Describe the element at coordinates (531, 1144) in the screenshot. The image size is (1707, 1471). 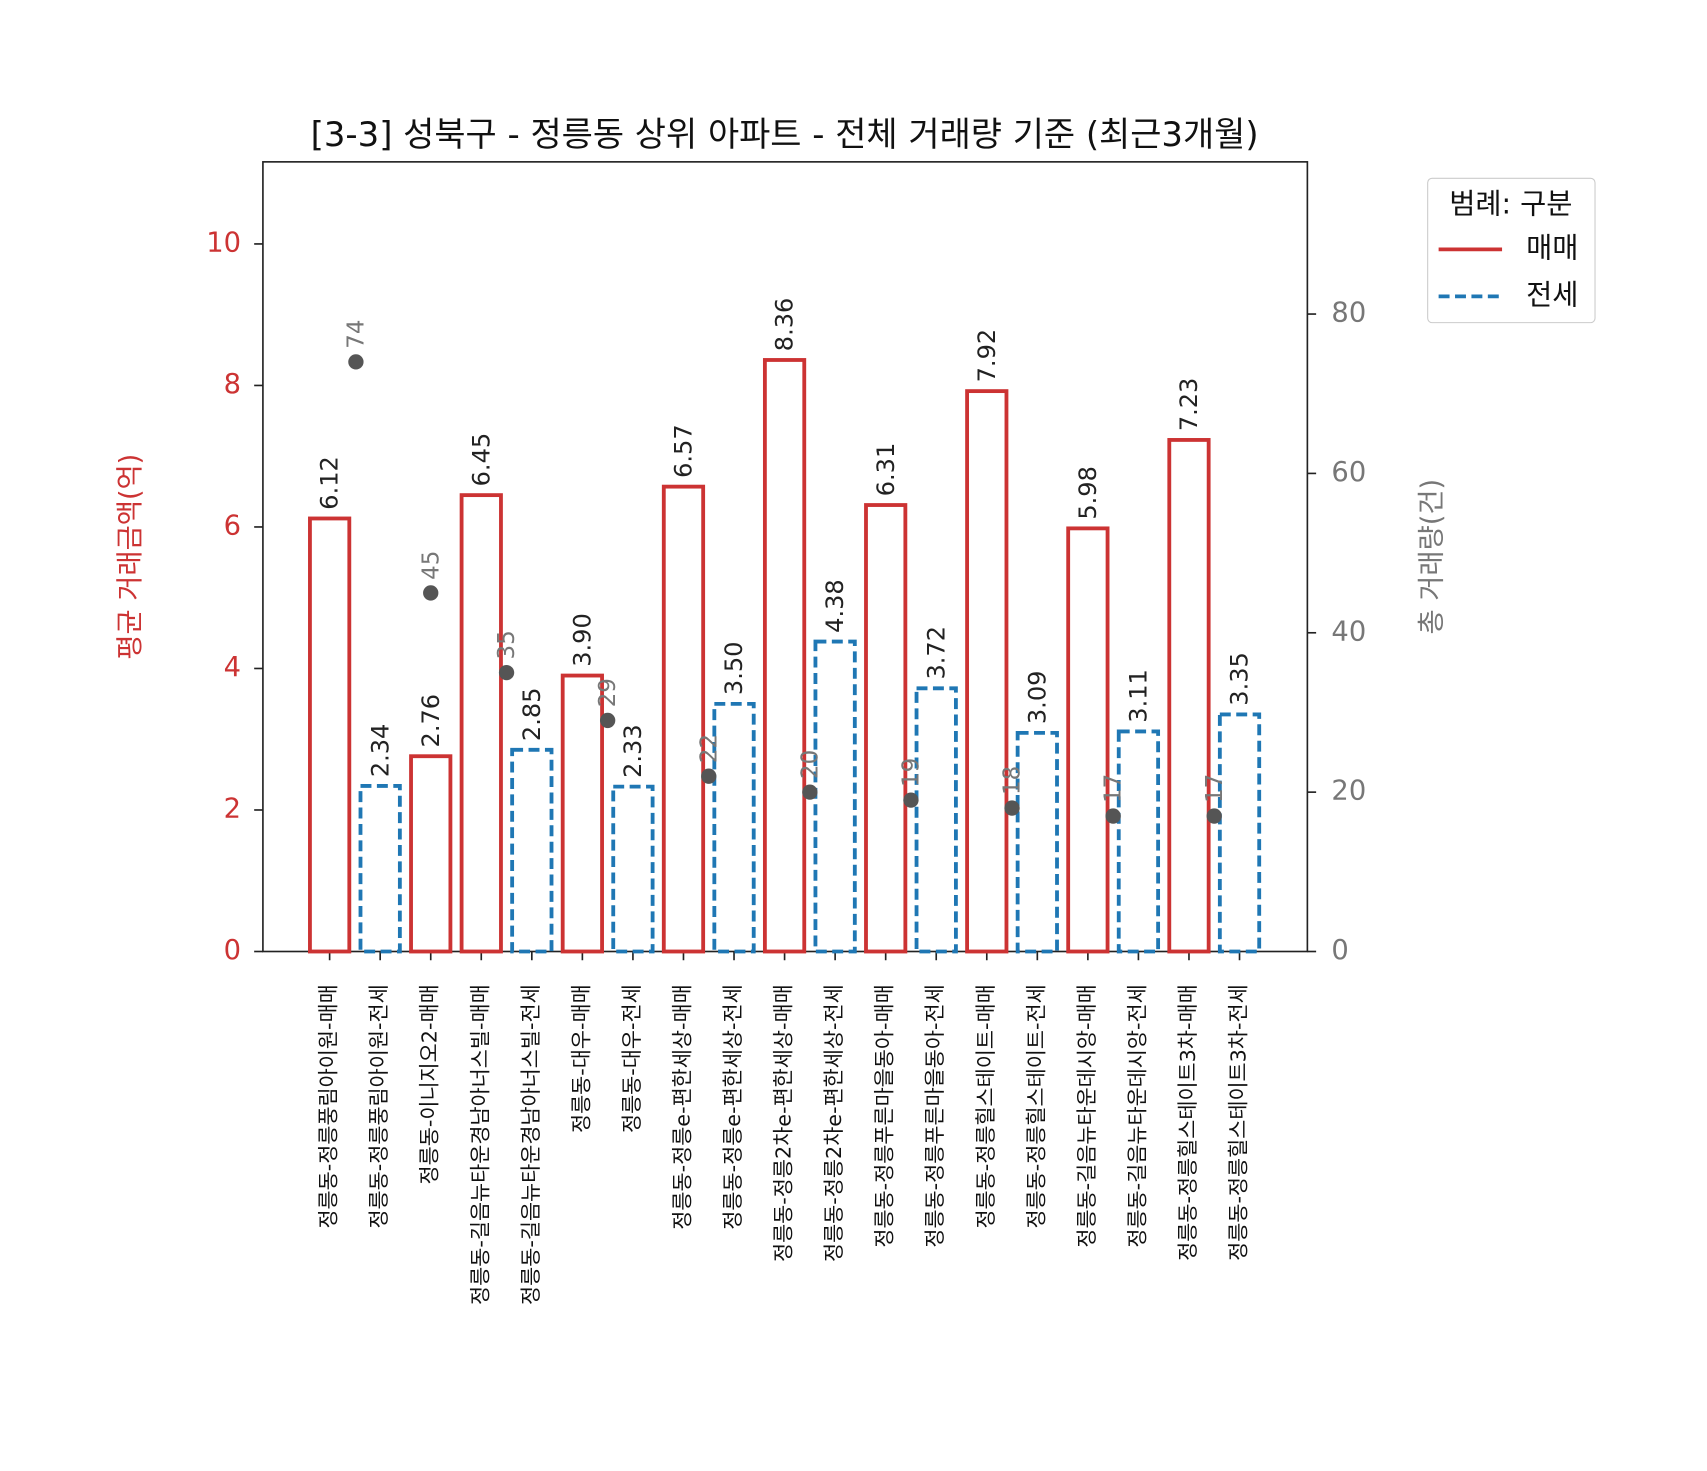
I see `x-tick-label: 정릉동-길음뉴타운경남아너스빌-전세` at that location.